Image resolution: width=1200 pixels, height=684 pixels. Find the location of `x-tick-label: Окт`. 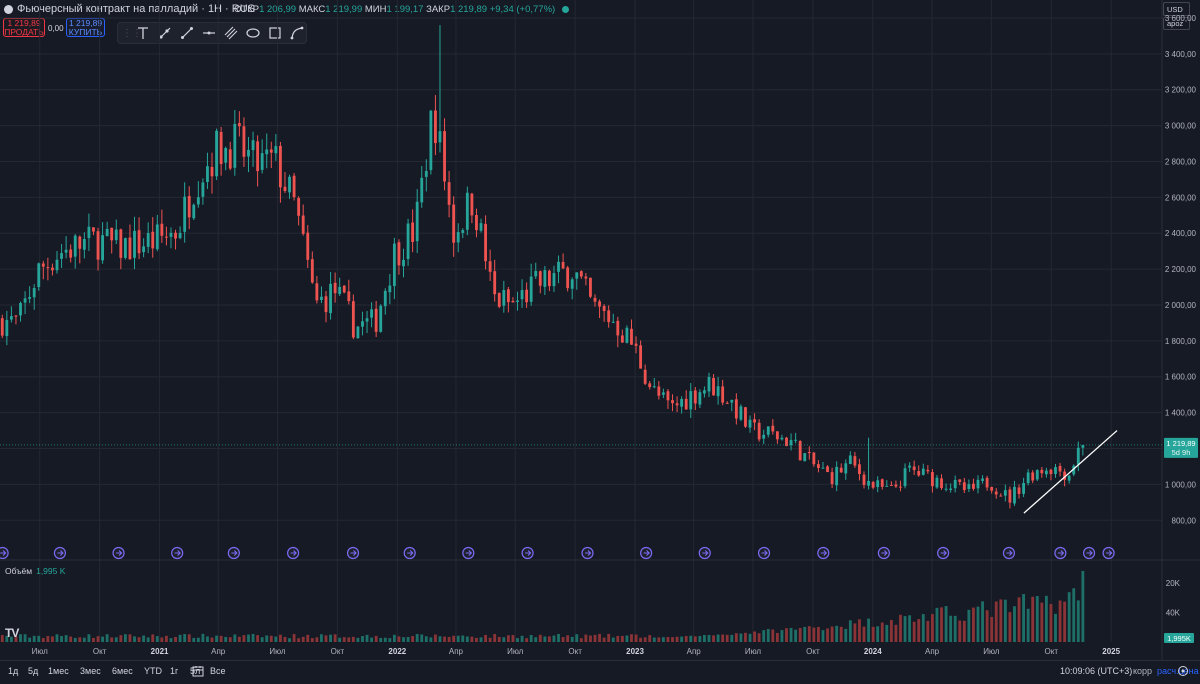

x-tick-label: Окт is located at coordinates (575, 651).